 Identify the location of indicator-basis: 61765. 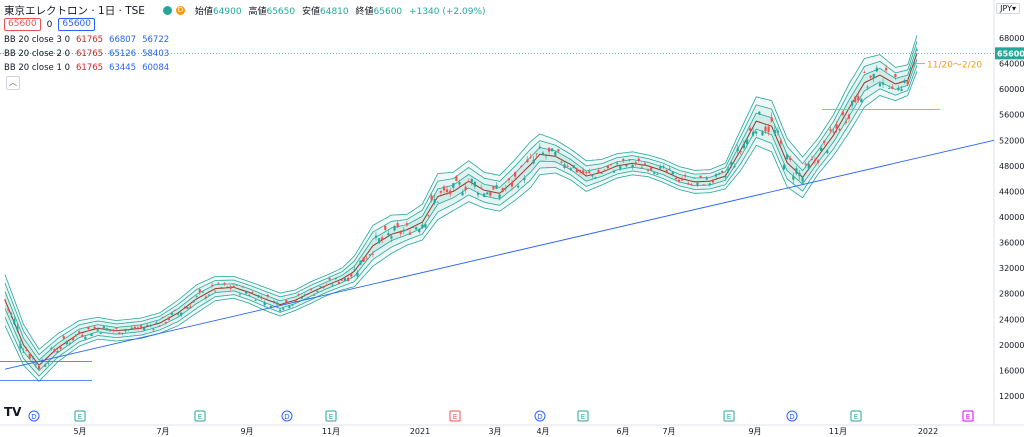
(90, 40).